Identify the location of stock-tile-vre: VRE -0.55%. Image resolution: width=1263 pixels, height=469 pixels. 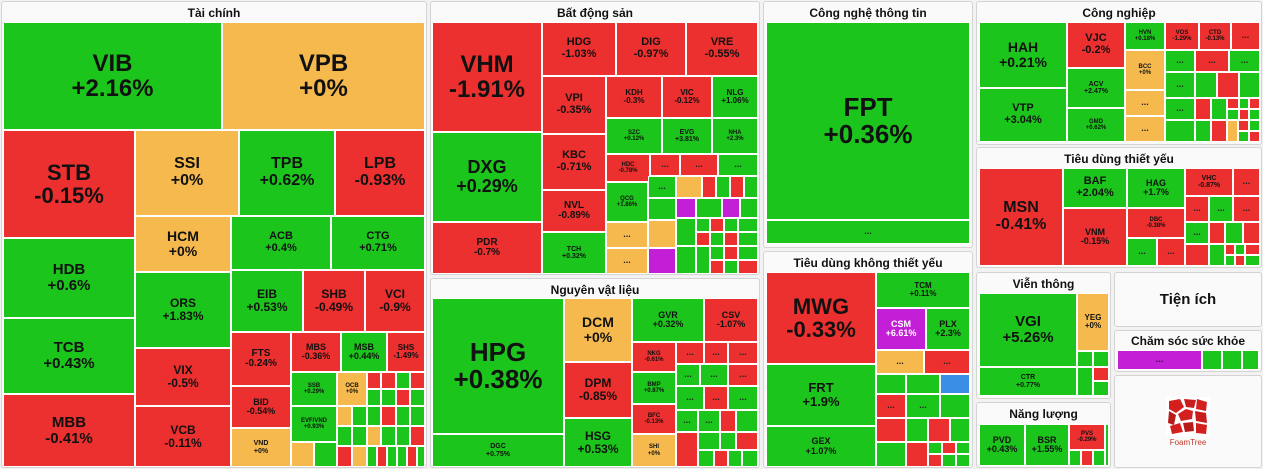
(722, 49).